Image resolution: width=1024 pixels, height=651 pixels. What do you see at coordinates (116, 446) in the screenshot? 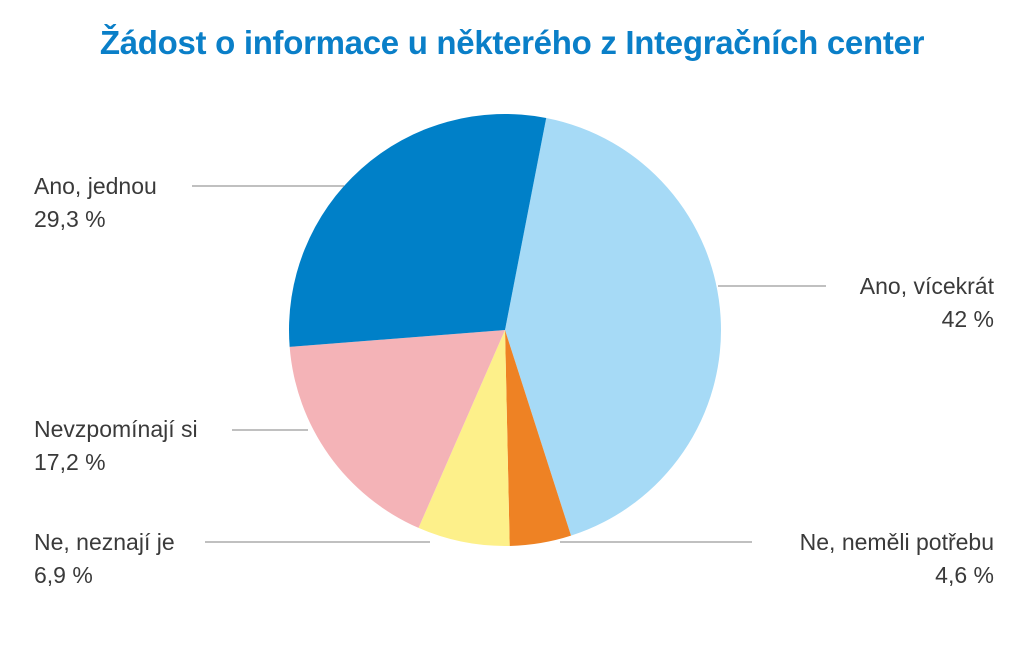
I see `slice-label-nevzpominaji-si: Nevzpomínají si 17,2 %` at bounding box center [116, 446].